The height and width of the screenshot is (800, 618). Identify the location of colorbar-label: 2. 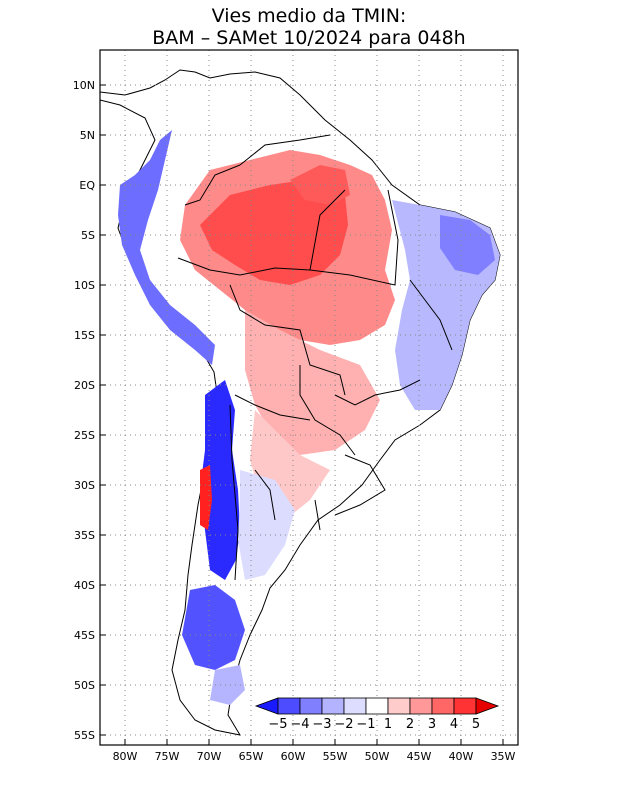
(410, 724).